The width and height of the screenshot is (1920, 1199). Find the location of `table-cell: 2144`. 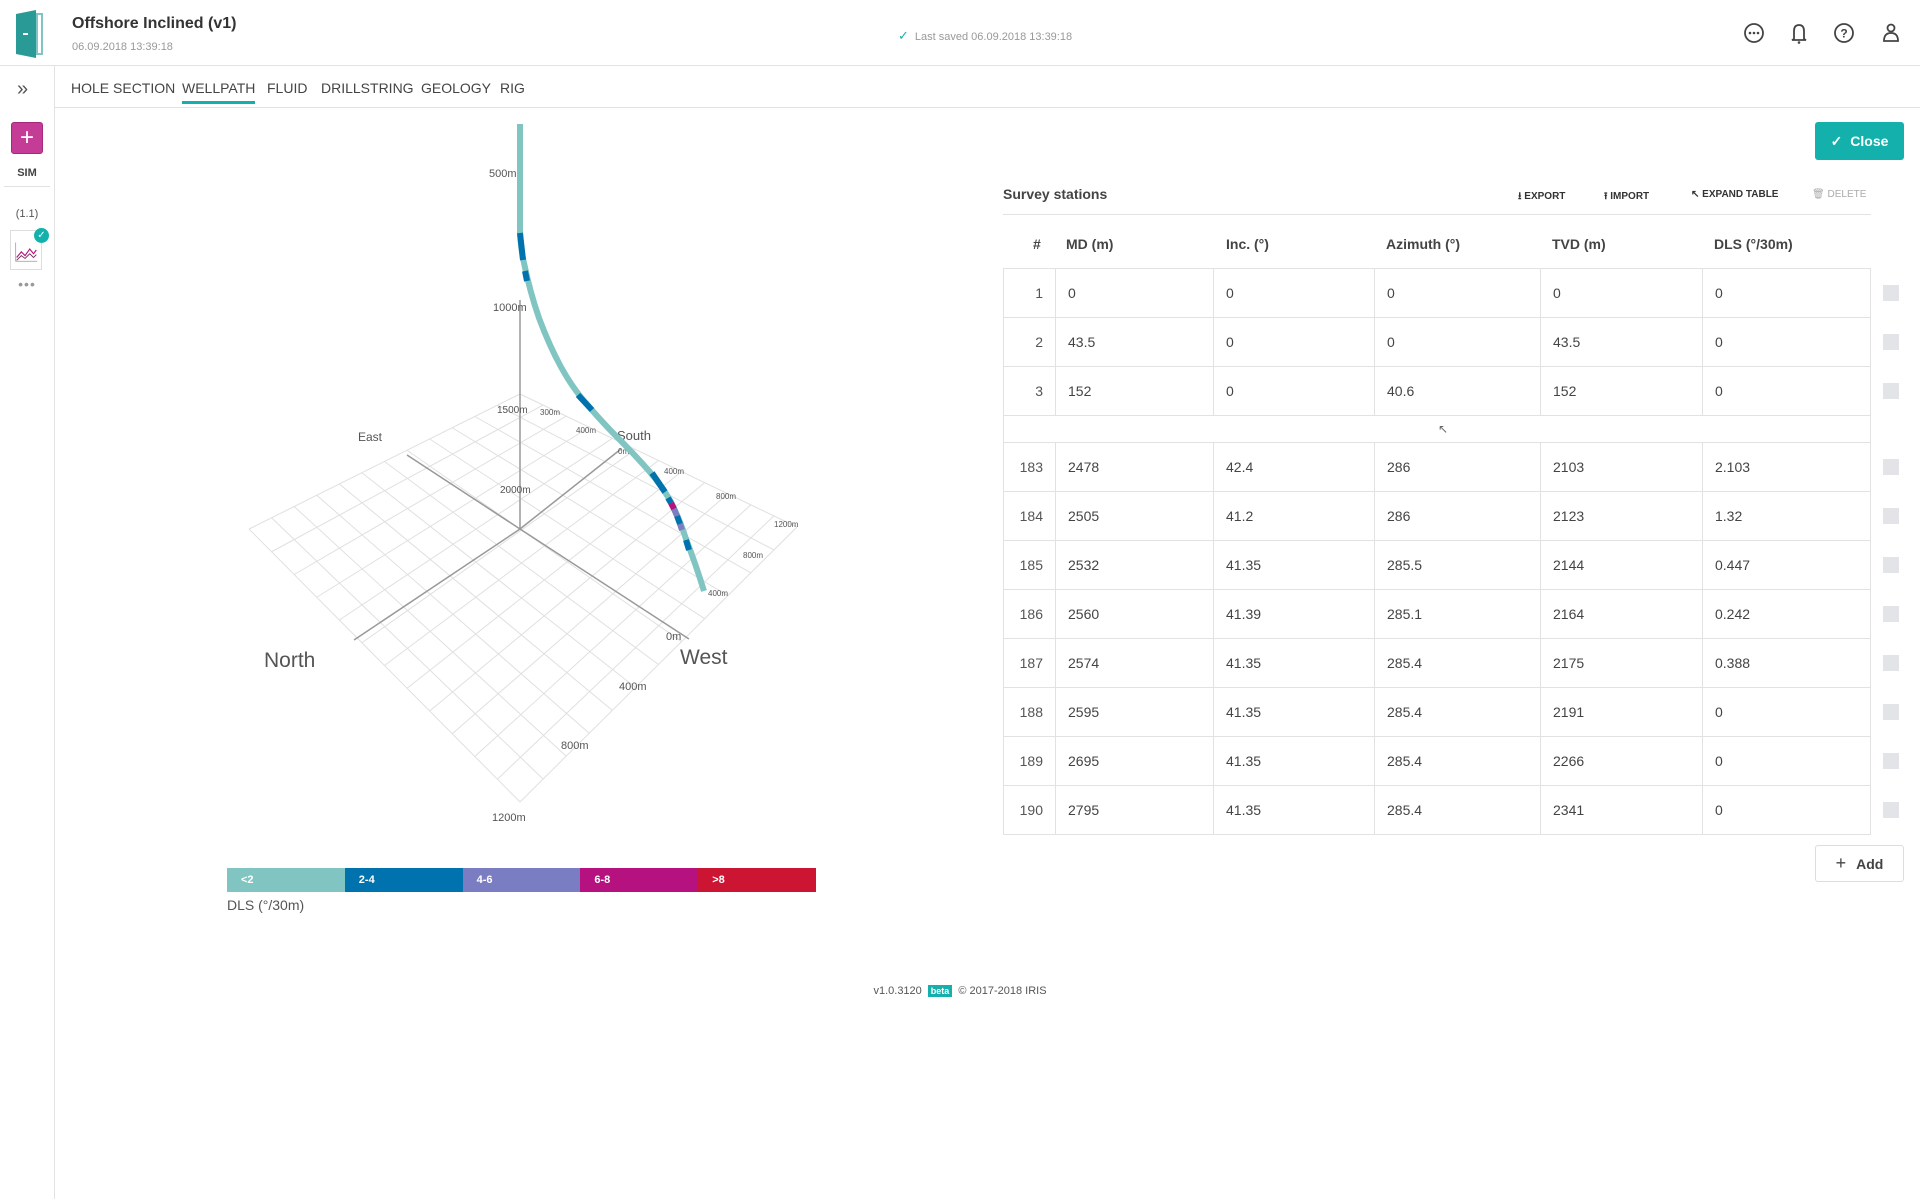

table-cell: 2144 is located at coordinates (1621, 565).